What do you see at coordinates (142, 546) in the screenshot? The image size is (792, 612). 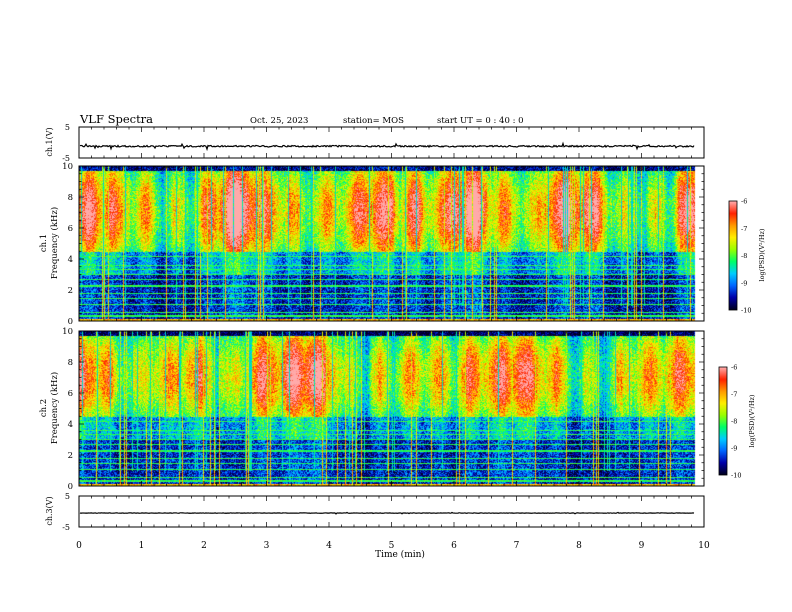 I see `time-ticklabel: 1` at bounding box center [142, 546].